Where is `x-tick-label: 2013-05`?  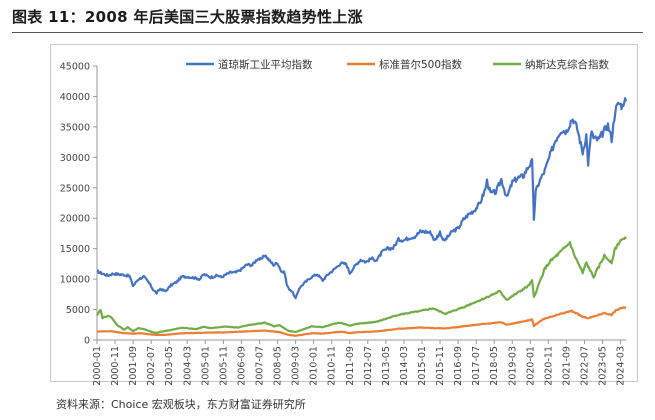 x-tick-label: 2013-05 is located at coordinates (386, 366).